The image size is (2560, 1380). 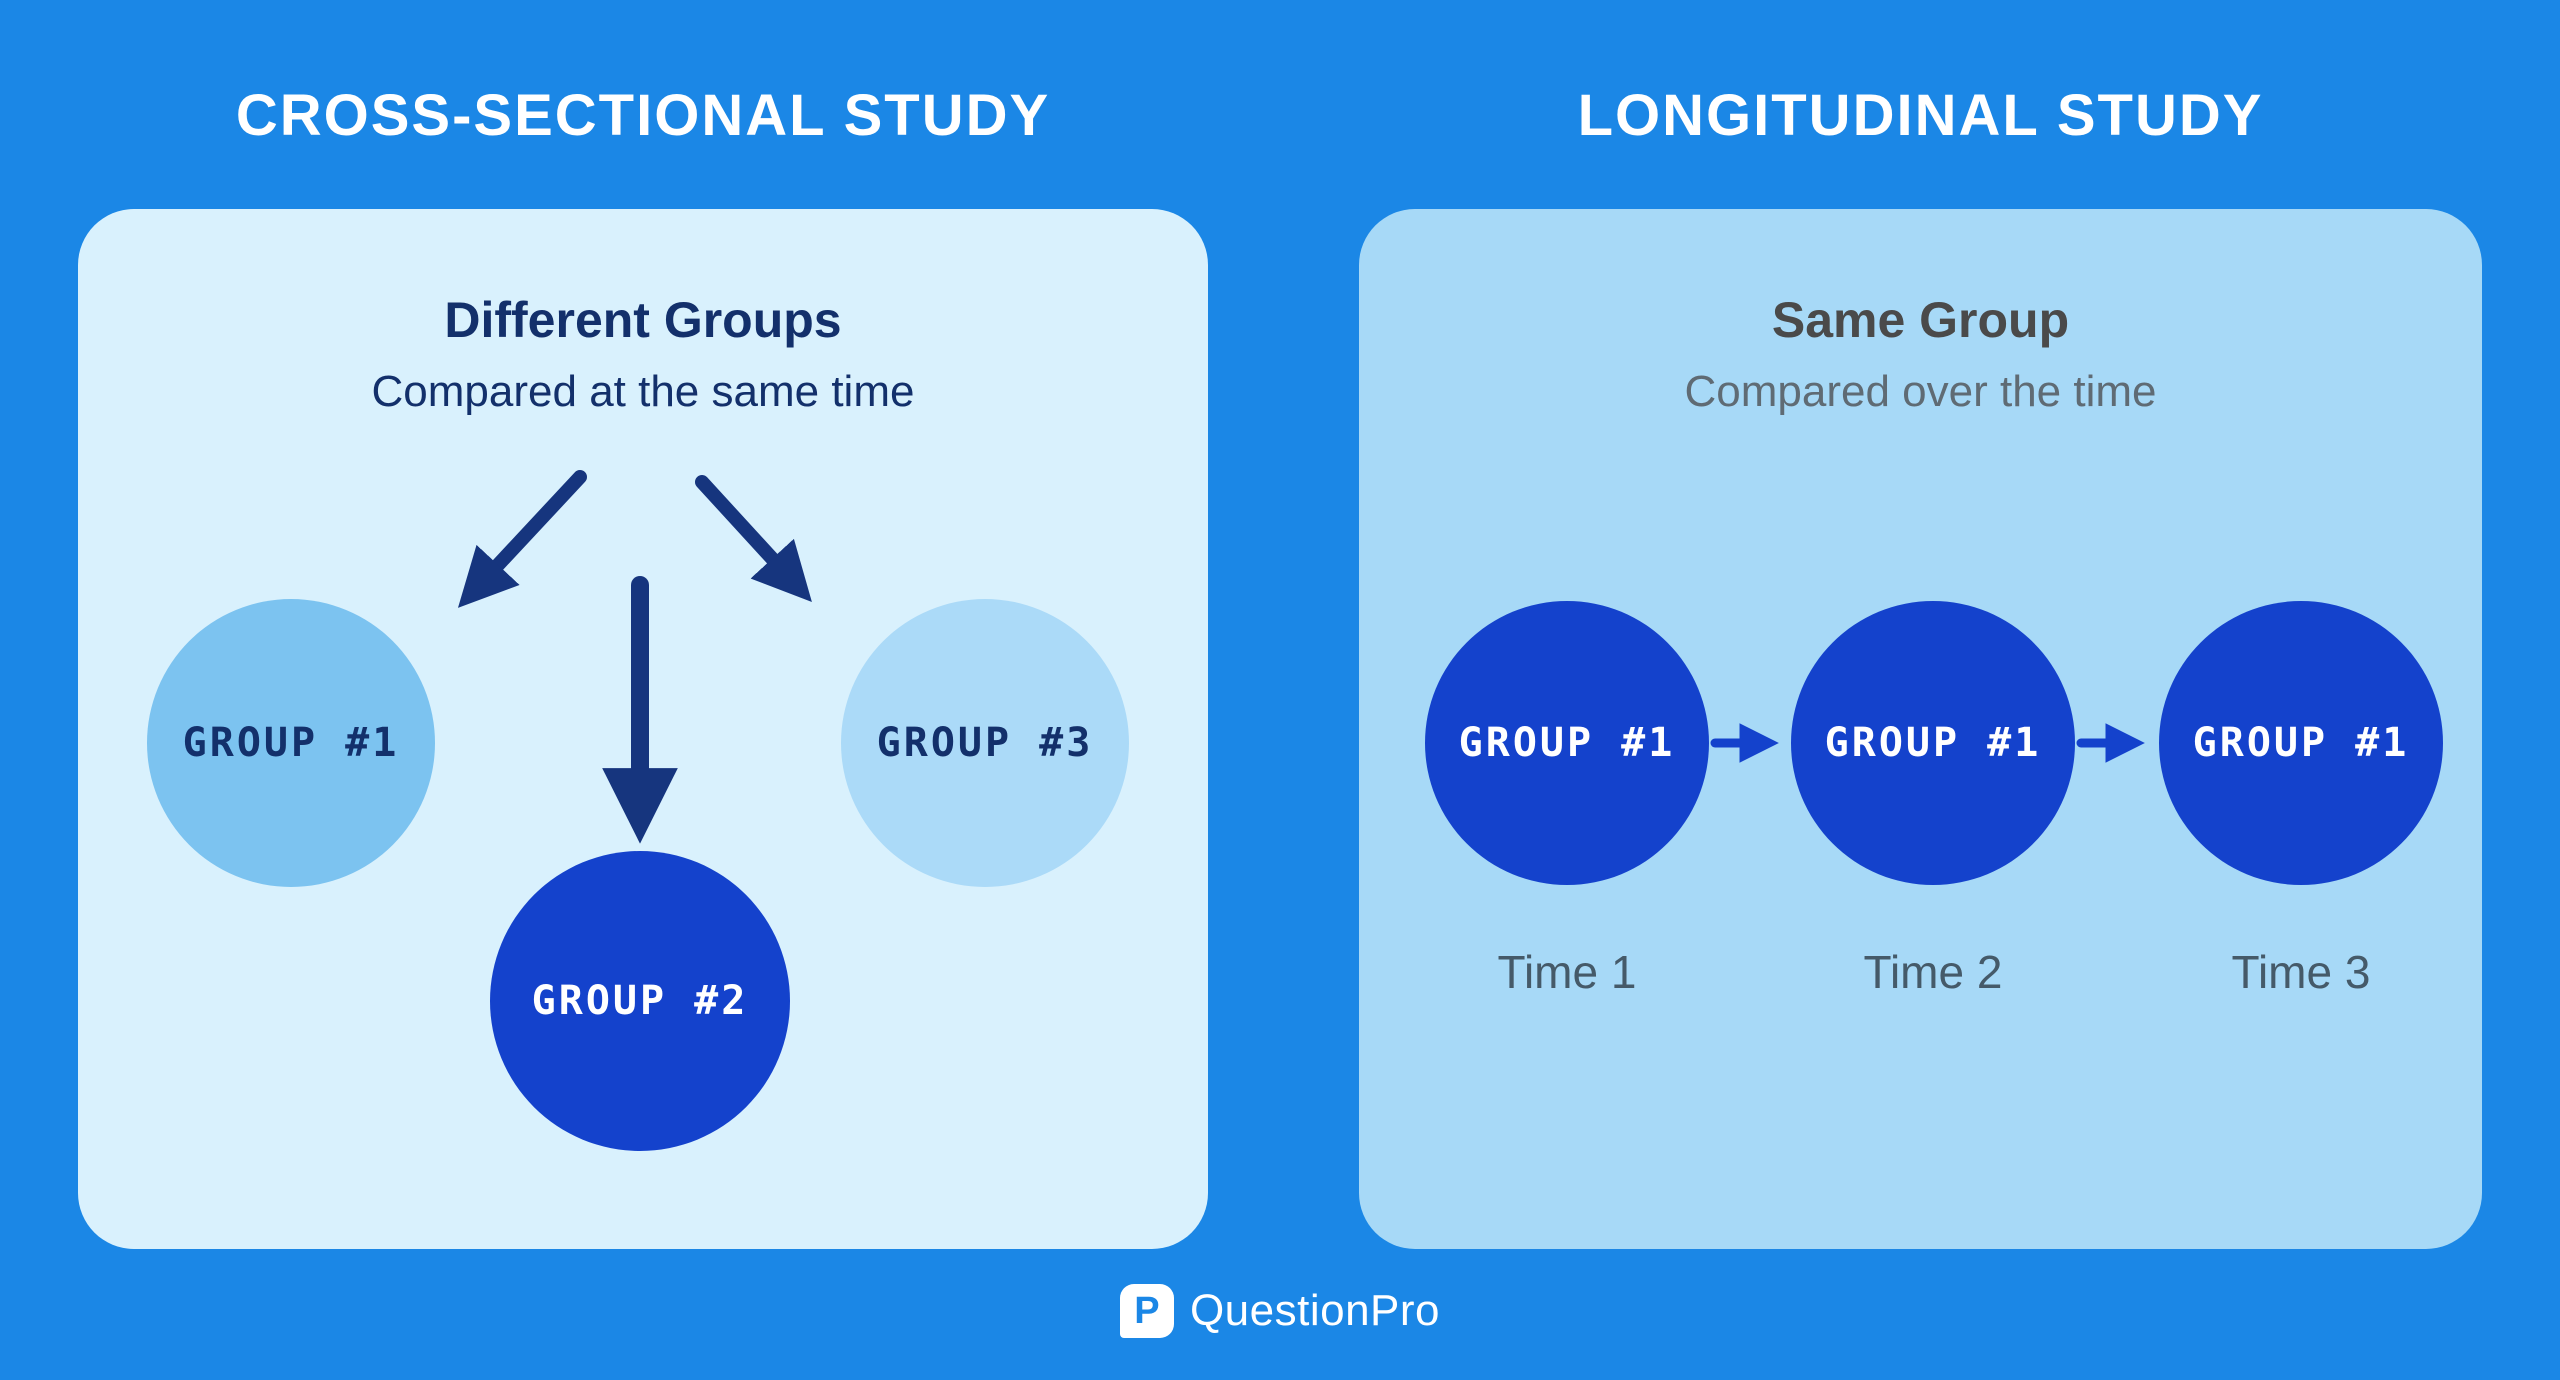 I want to click on timeline-circle-2: GROUP #1, so click(x=1933, y=743).